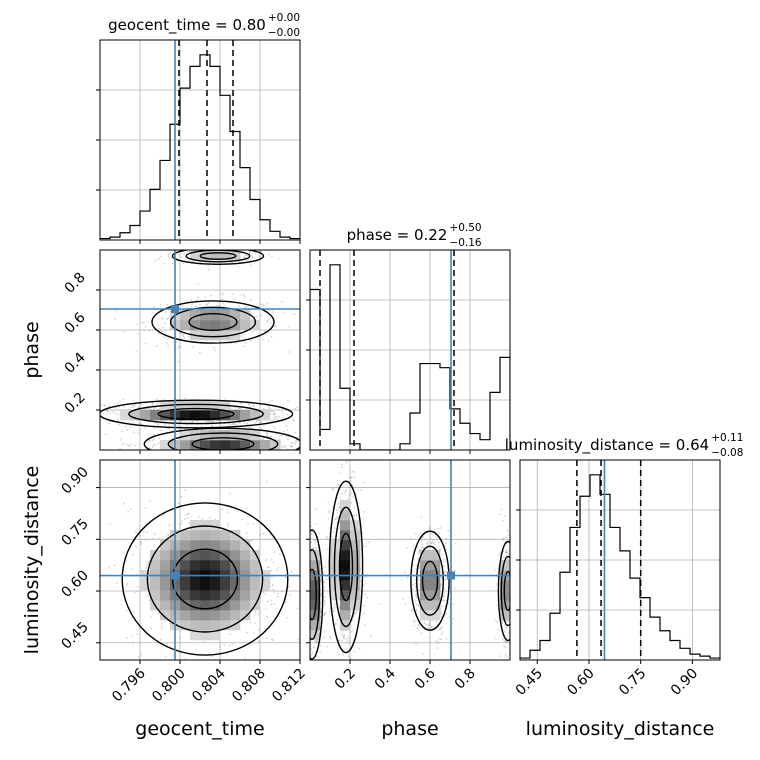  Describe the element at coordinates (187, 25) in the screenshot. I see `title-geocent_time: geocent_time = 0.80` at that location.